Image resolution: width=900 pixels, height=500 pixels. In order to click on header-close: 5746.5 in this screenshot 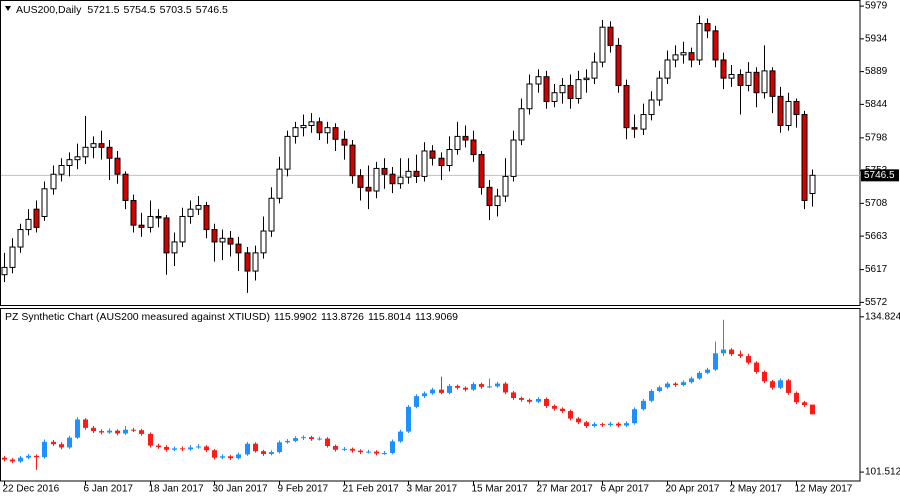, I will do `click(212, 10)`.